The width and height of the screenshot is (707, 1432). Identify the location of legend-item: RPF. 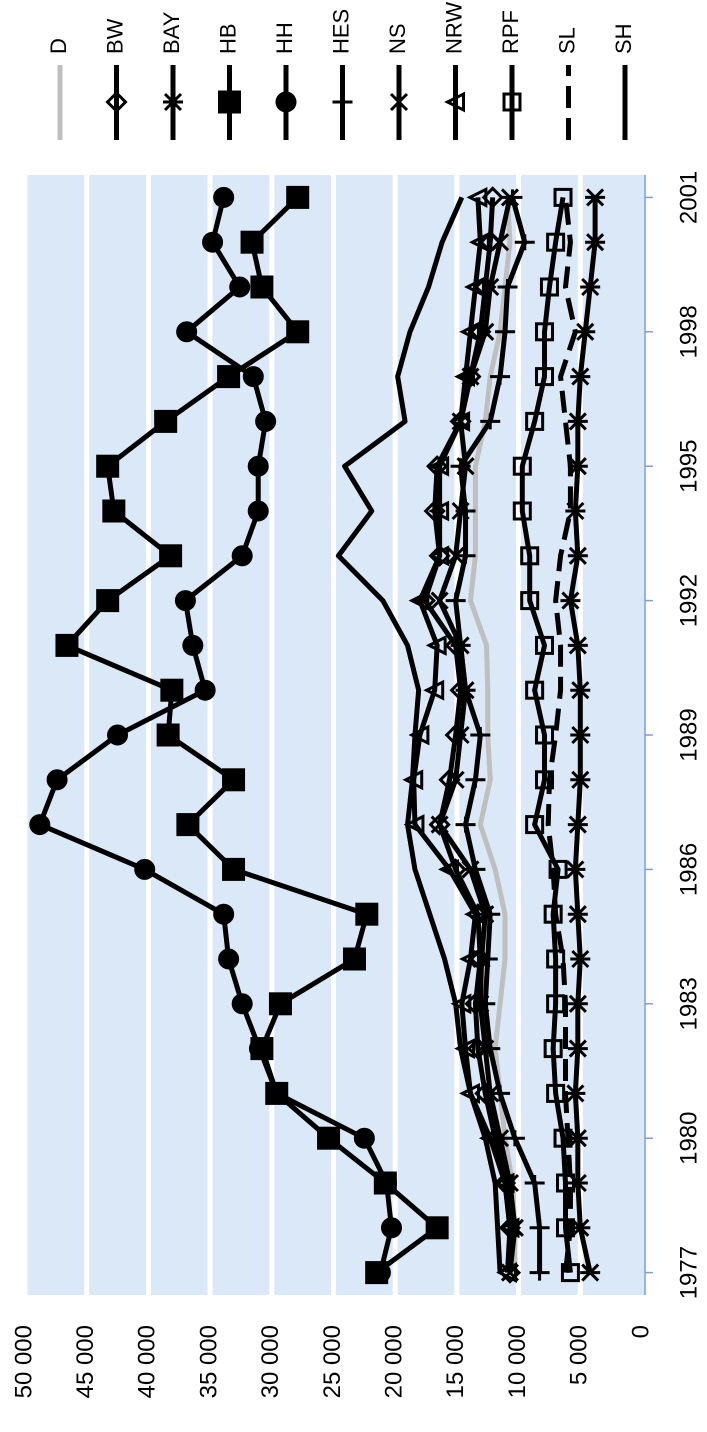
(510, 75).